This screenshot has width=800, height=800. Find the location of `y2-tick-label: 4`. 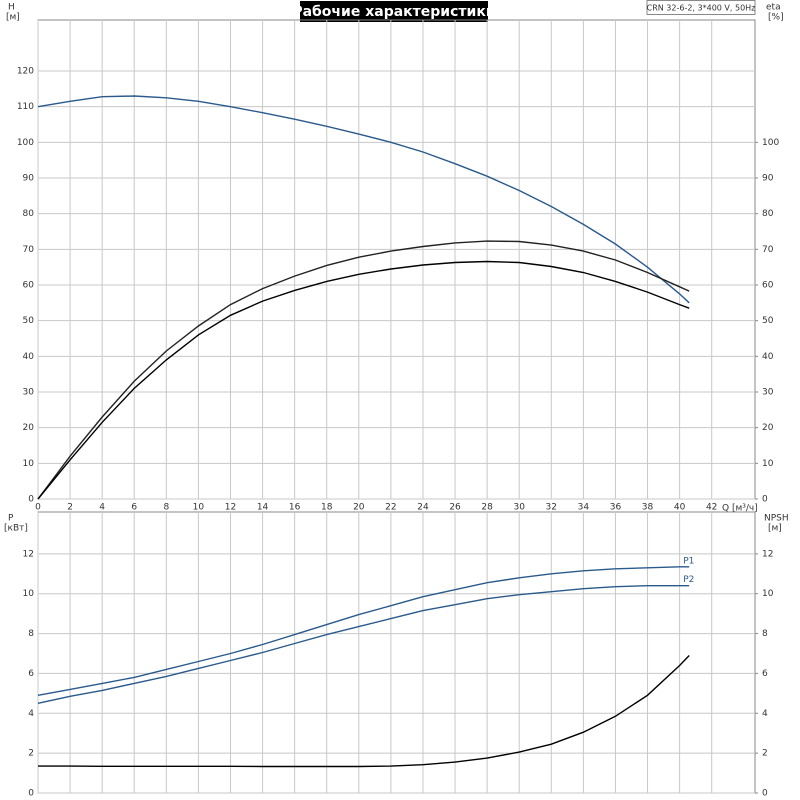

y2-tick-label: 4 is located at coordinates (765, 714).